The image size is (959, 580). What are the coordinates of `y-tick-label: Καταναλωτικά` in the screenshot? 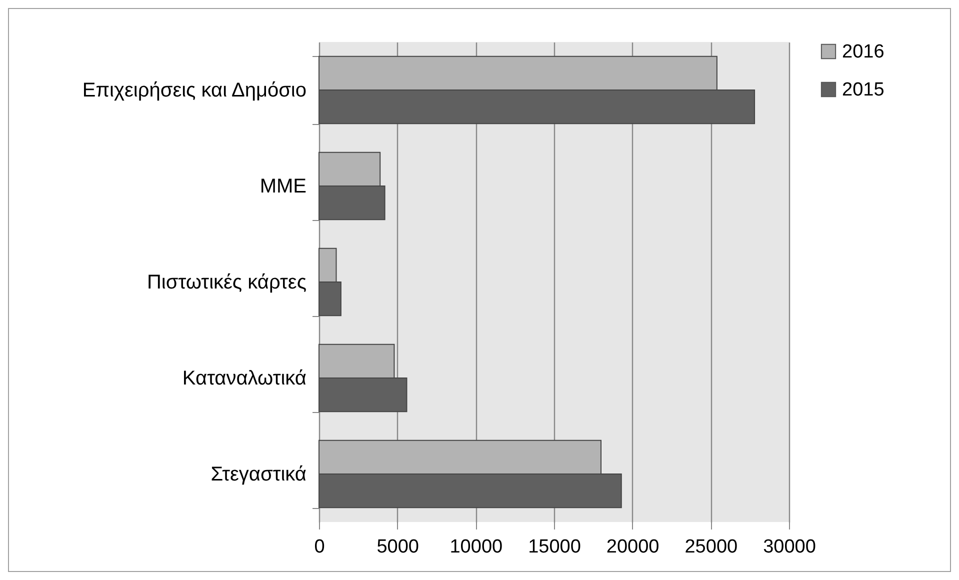 It's located at (244, 379).